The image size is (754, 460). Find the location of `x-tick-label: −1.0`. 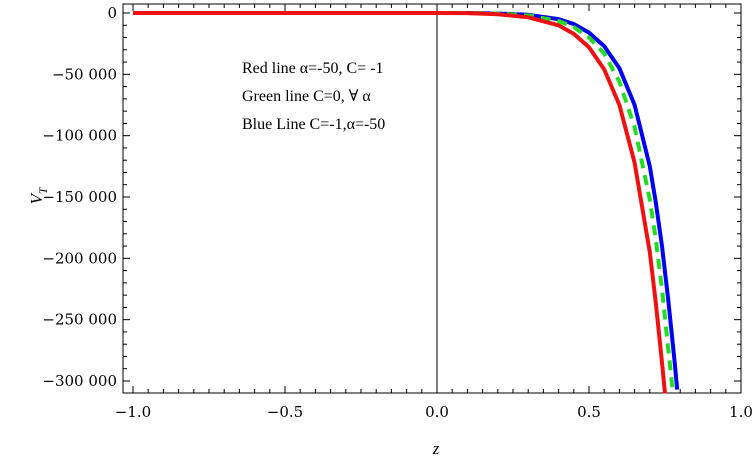

x-tick-label: −1.0 is located at coordinates (133, 412).